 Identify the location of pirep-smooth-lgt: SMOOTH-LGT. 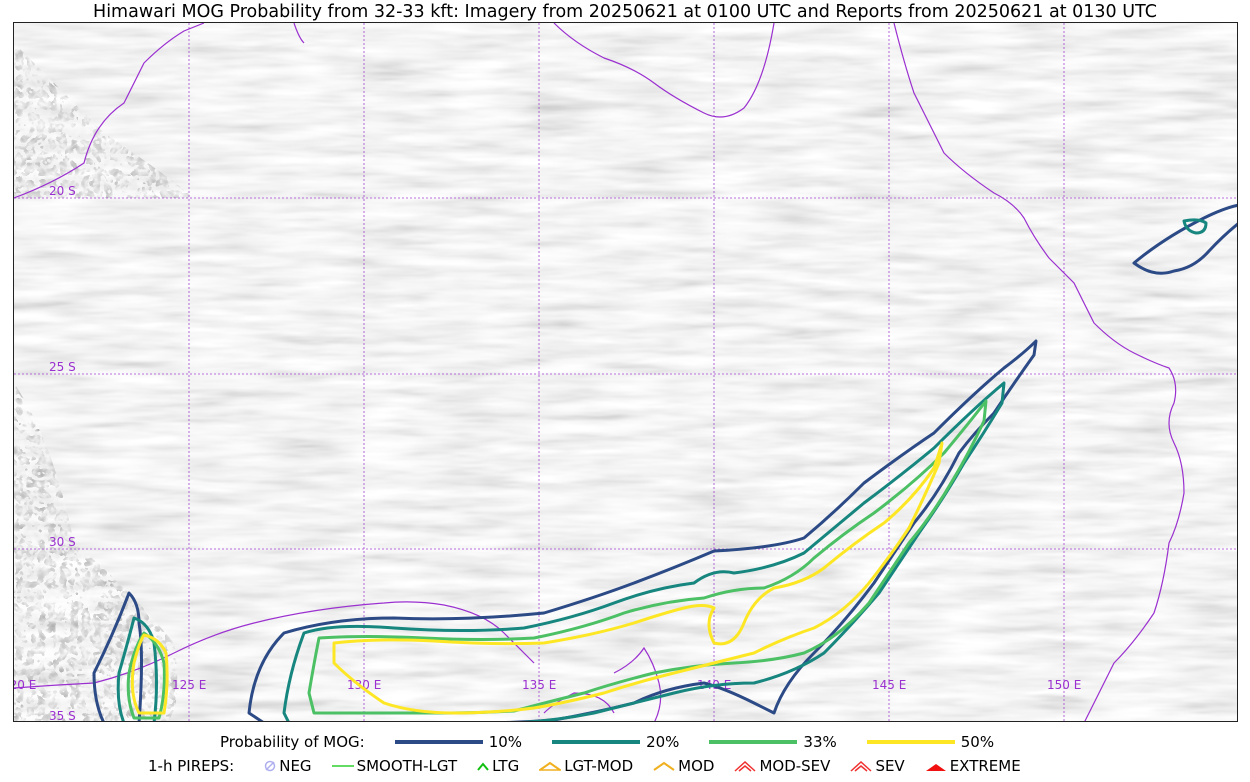
(394, 766).